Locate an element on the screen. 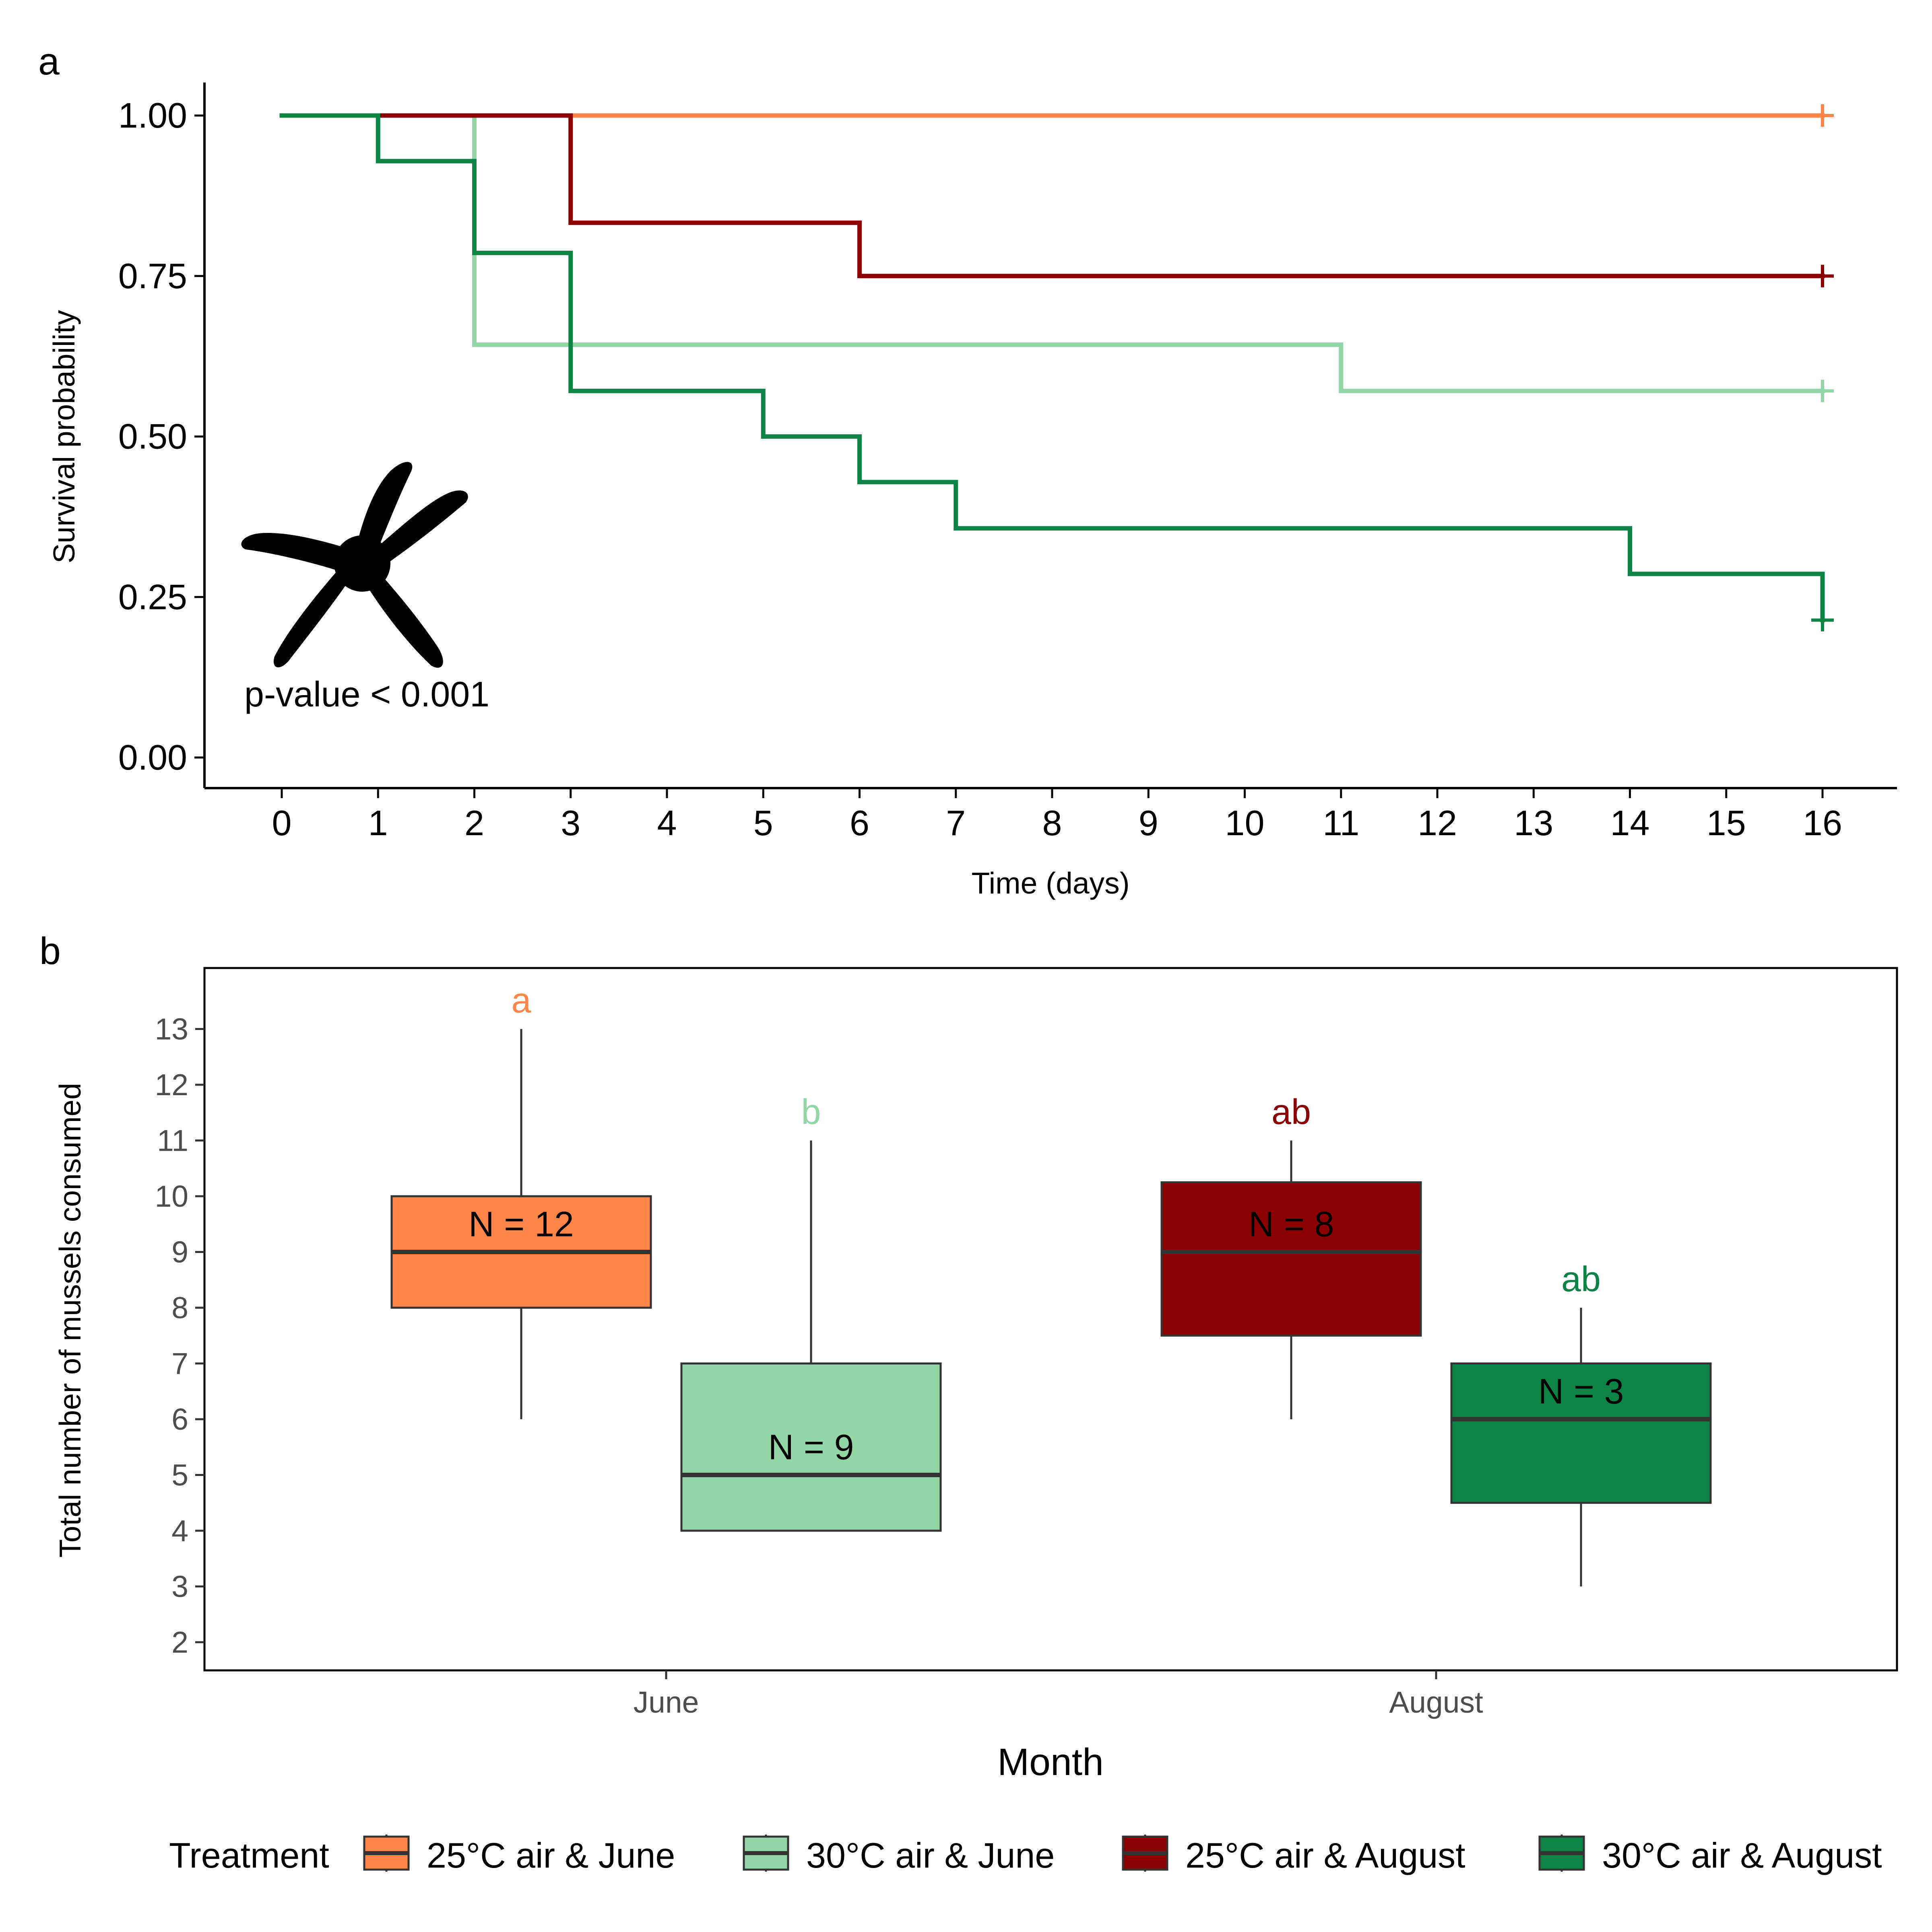 This screenshot has height=1932, width=1932. mussels-x-ticks: June August is located at coordinates (1058, 1694).